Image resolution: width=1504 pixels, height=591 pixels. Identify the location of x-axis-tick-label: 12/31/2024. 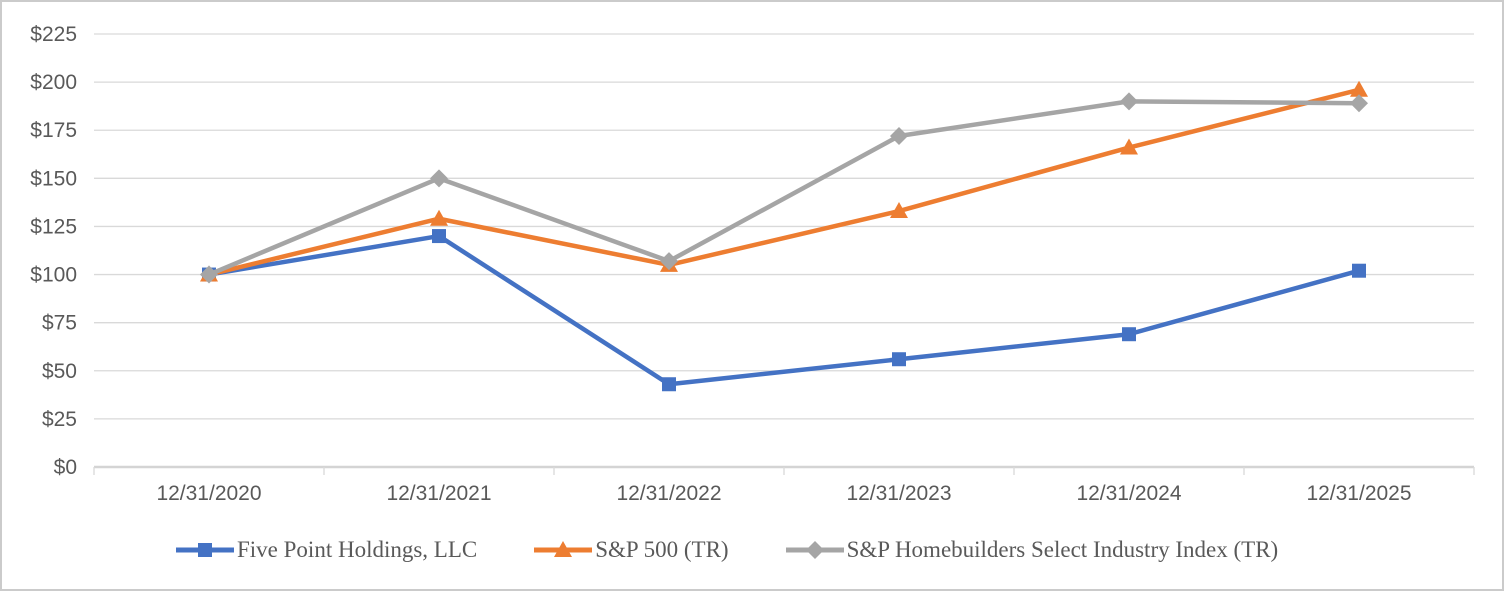
(1128, 493).